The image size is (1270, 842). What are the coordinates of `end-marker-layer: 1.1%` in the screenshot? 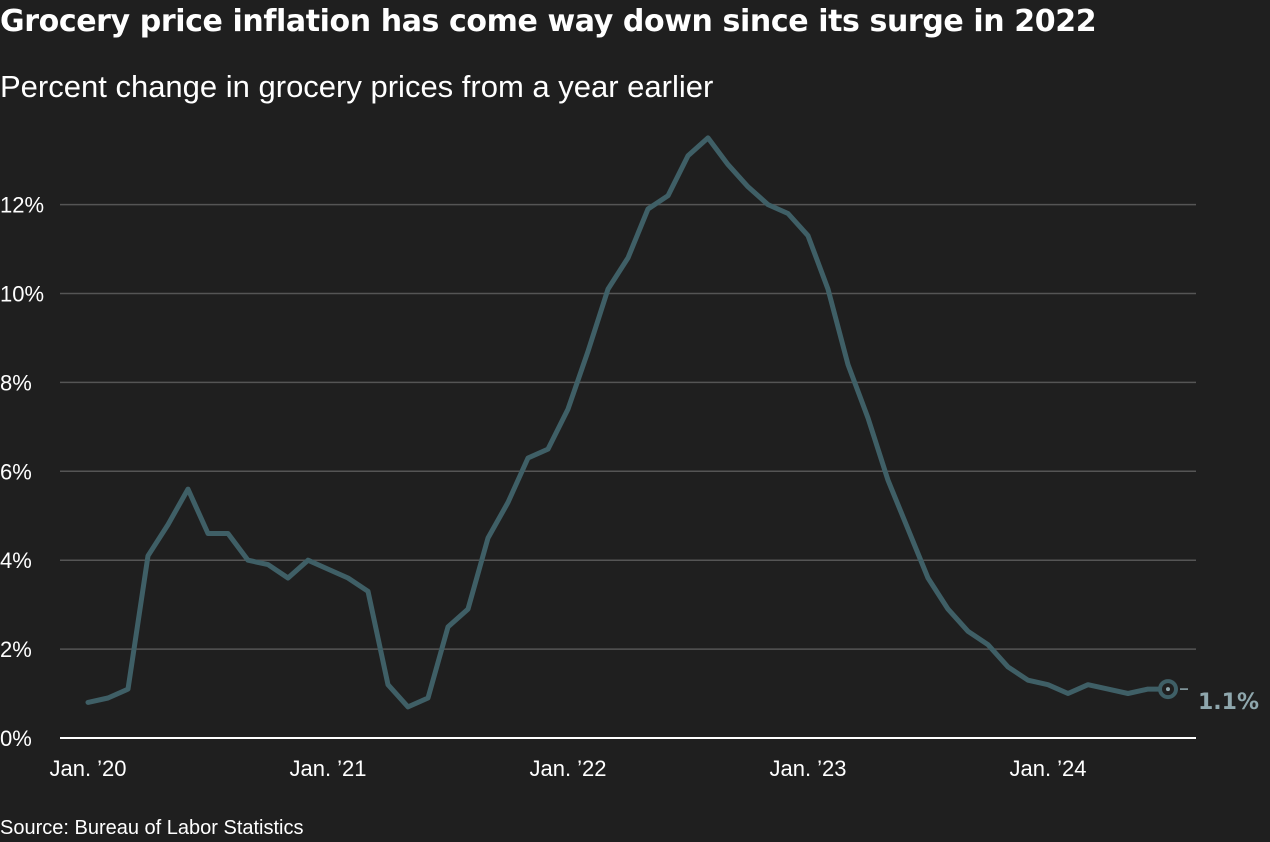 It's located at (1208, 697).